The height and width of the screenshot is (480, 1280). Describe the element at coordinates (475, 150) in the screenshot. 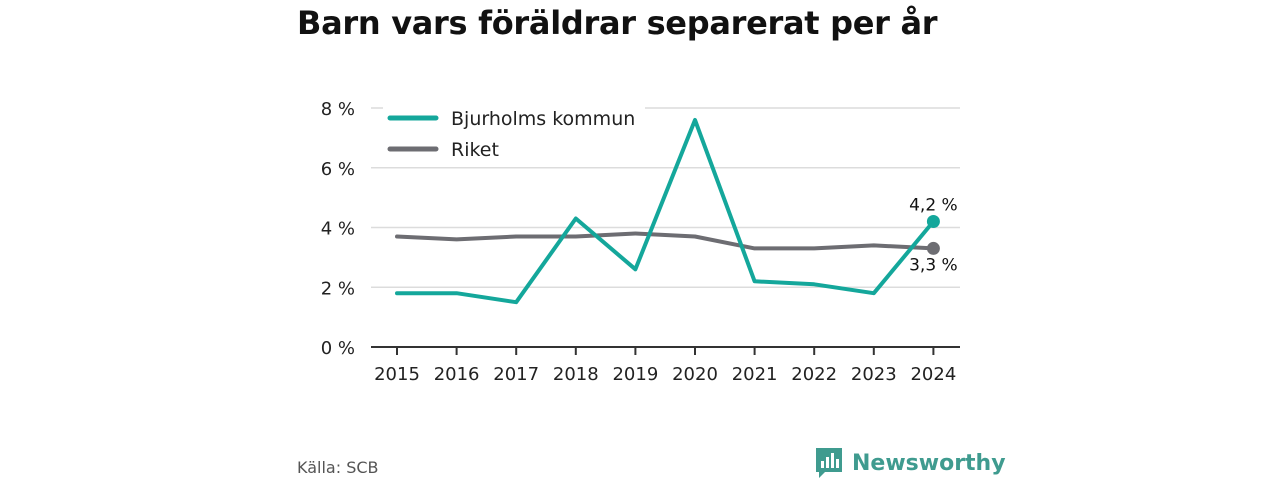

I see `legend-label: Riket` at that location.